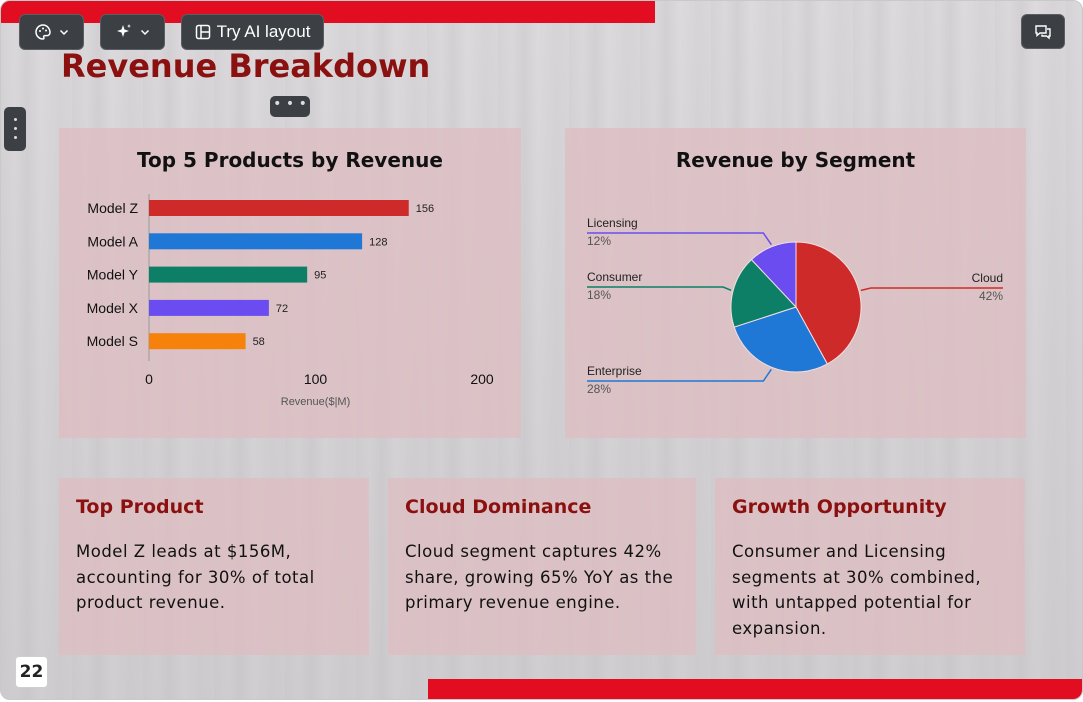  I want to click on data-label: 58, so click(259, 342).